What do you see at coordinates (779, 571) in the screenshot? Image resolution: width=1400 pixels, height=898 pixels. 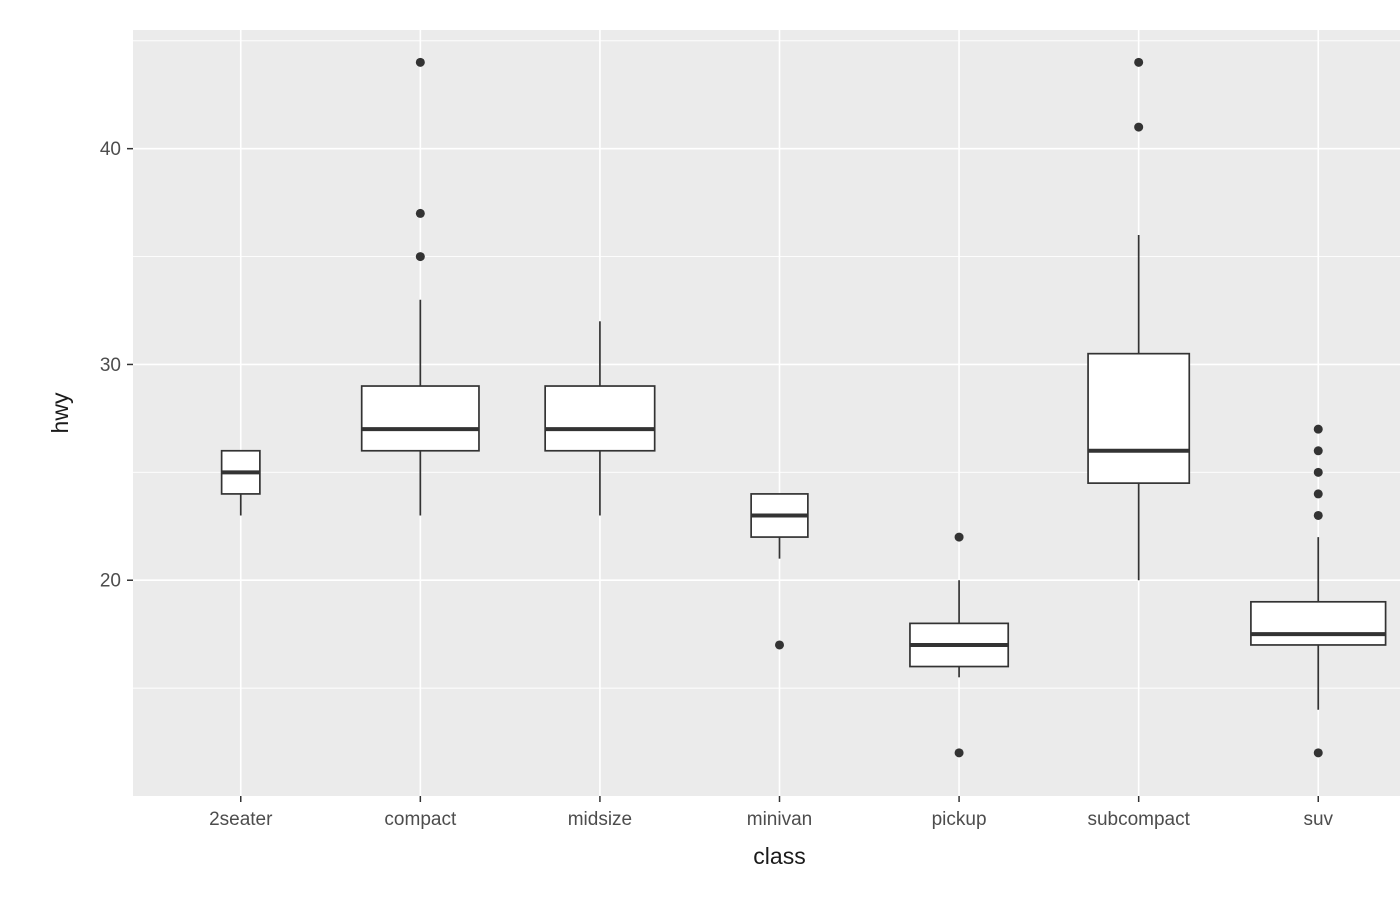 I see `boxplot-minivan` at bounding box center [779, 571].